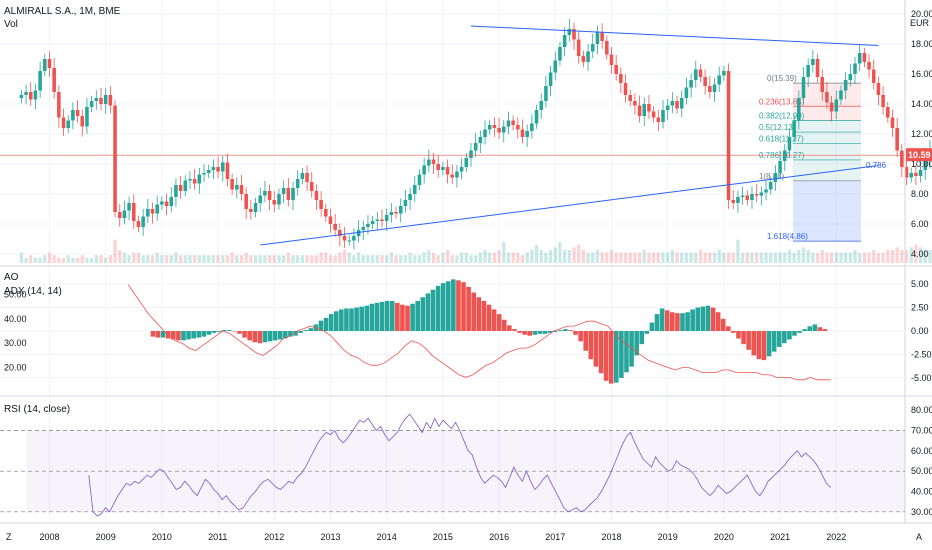  I want to click on time-tick-label: 2020, so click(724, 537).